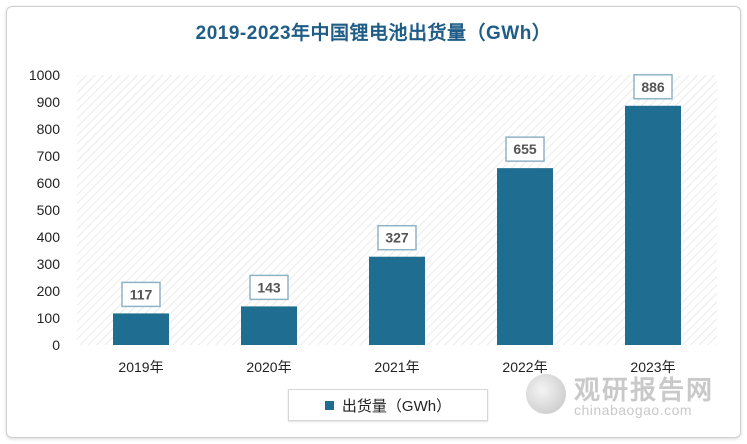 The height and width of the screenshot is (444, 747). What do you see at coordinates (633, 410) in the screenshot?
I see `watermark-url: chinabaogao.com` at bounding box center [633, 410].